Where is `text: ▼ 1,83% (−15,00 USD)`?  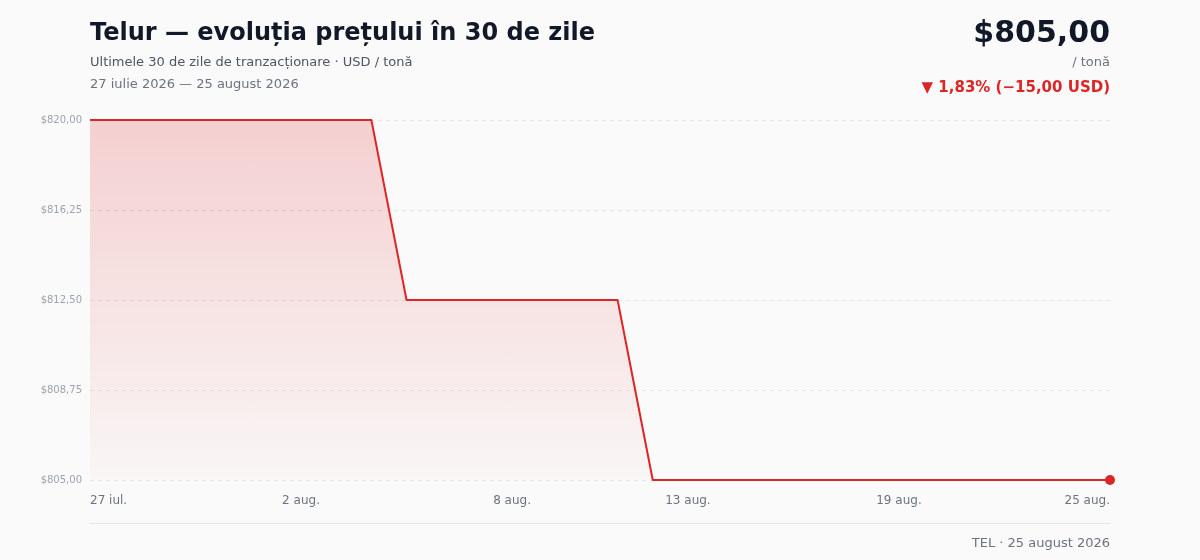
text: ▼ 1,83% (−15,00 USD) is located at coordinates (1015, 87).